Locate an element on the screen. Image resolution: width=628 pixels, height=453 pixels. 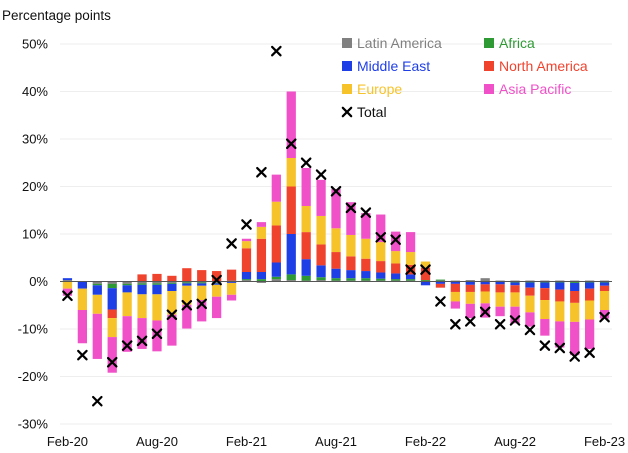
legend-label: Europe is located at coordinates (379, 89).